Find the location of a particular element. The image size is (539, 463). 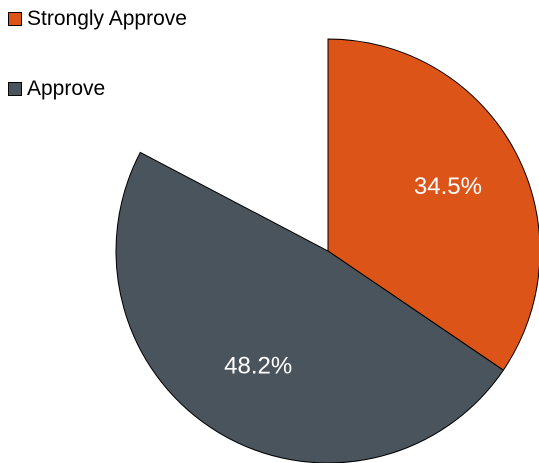

legend: Strongly Approve Approve is located at coordinates (97, 54).